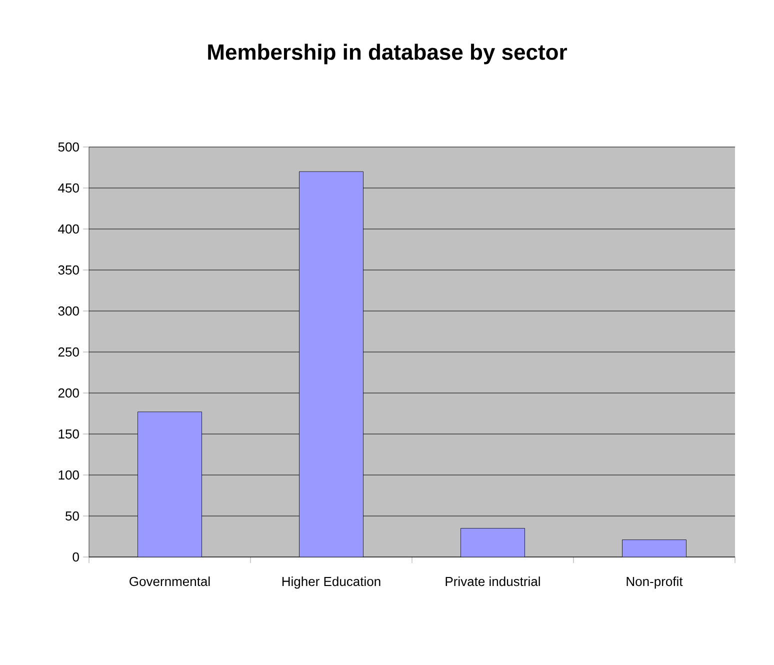  What do you see at coordinates (68, 270) in the screenshot?
I see `y-tick-label: 350` at bounding box center [68, 270].